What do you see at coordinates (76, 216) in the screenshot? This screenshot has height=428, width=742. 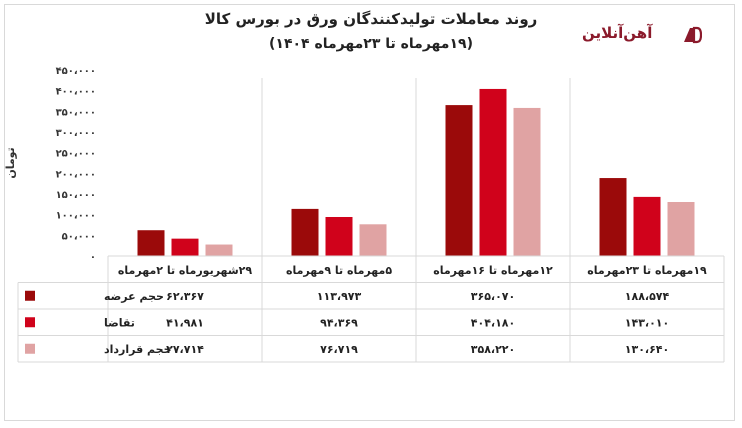 I see `y-tick-label: ۱۰۰،۰۰۰` at bounding box center [76, 216].